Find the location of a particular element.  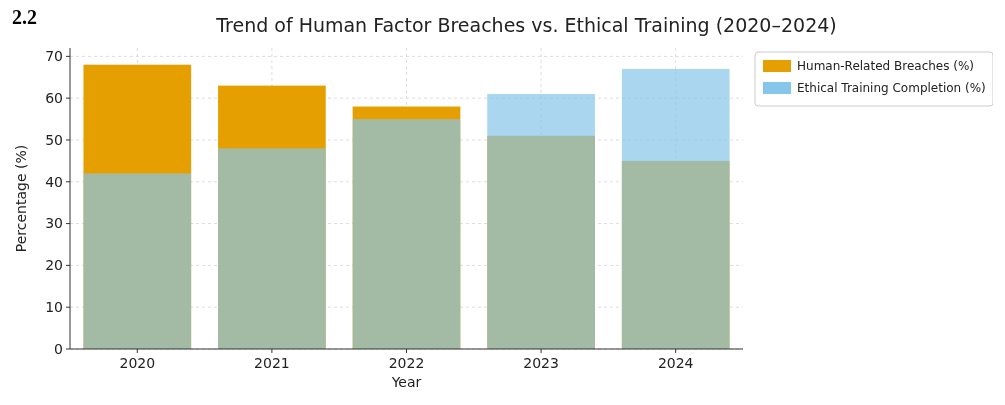

y-tick-label: 20 is located at coordinates (54, 265).